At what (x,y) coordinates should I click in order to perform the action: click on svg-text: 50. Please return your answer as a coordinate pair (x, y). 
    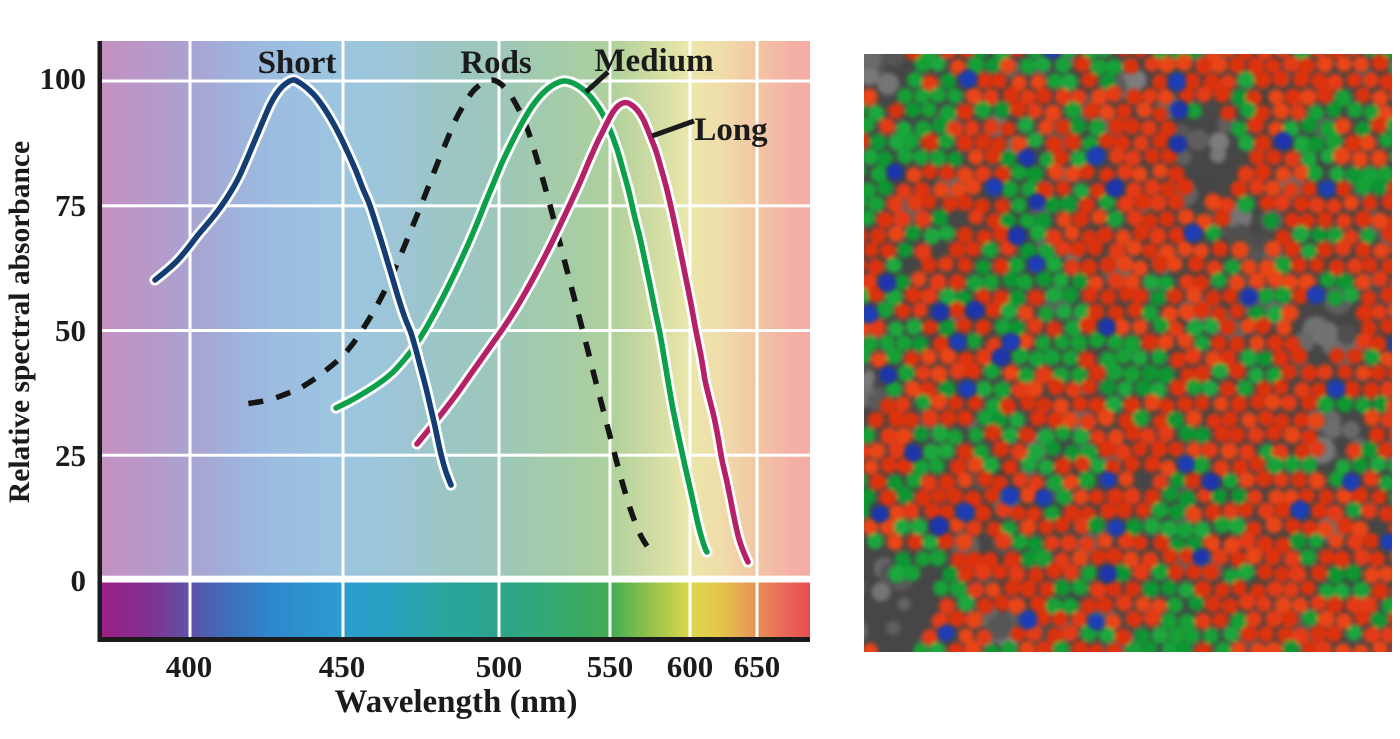
    Looking at the image, I should click on (70, 330).